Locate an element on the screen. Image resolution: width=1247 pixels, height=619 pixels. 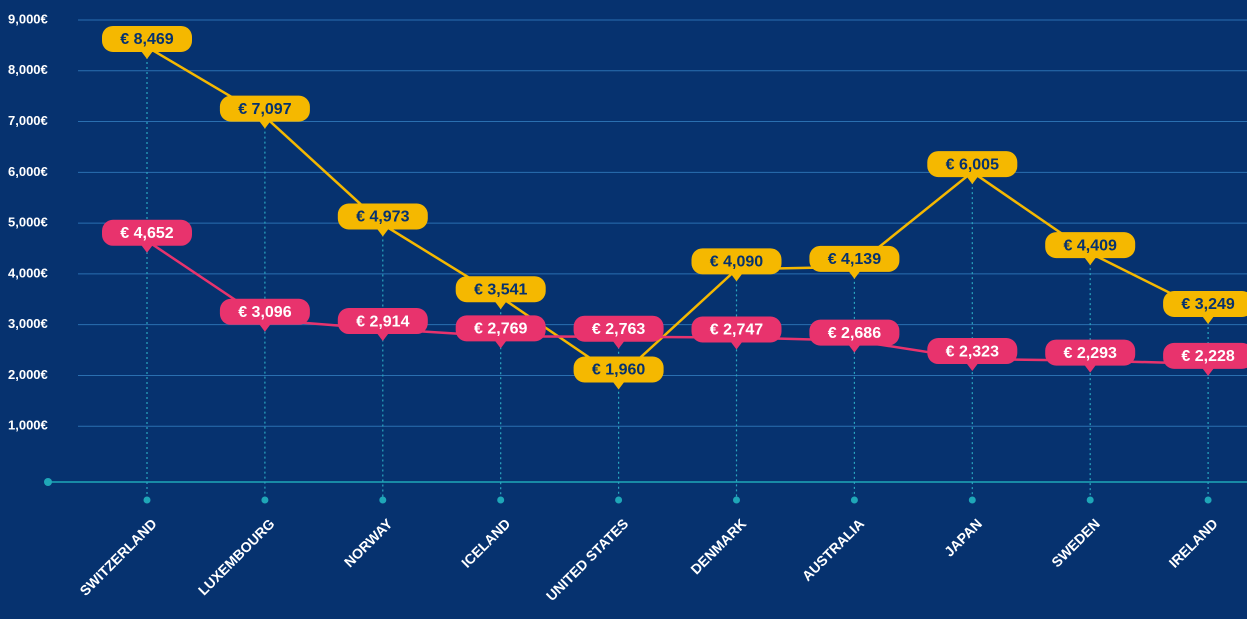
value-label: € 2,914 is located at coordinates (382, 325).